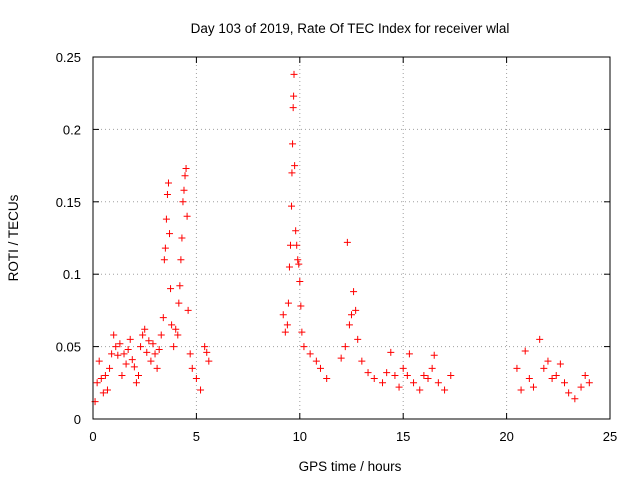 The image size is (640, 480). I want to click on y-tick-label: 0.25, so click(68, 57).